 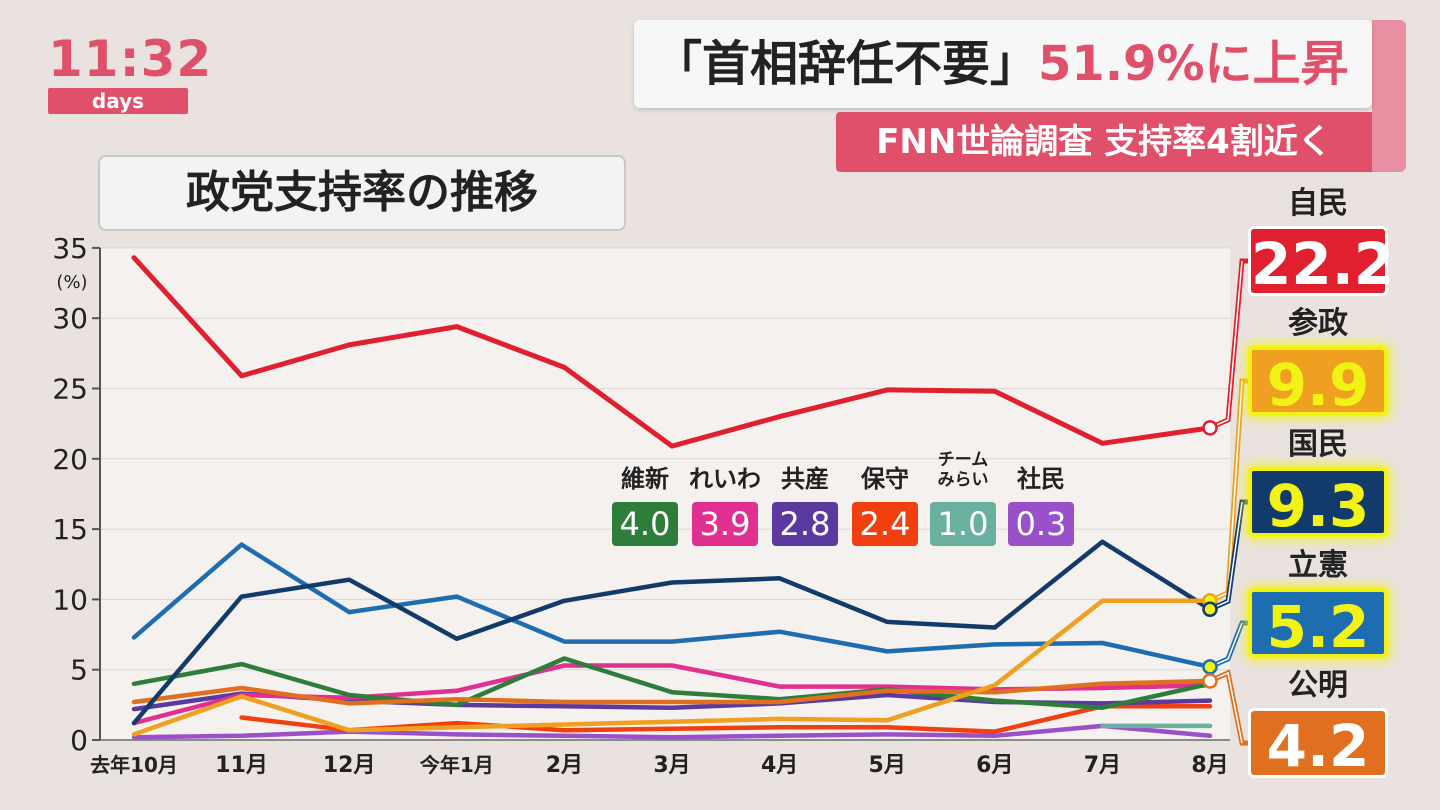 I want to click on callout-value-自民: 22.2, so click(x=1321, y=262).